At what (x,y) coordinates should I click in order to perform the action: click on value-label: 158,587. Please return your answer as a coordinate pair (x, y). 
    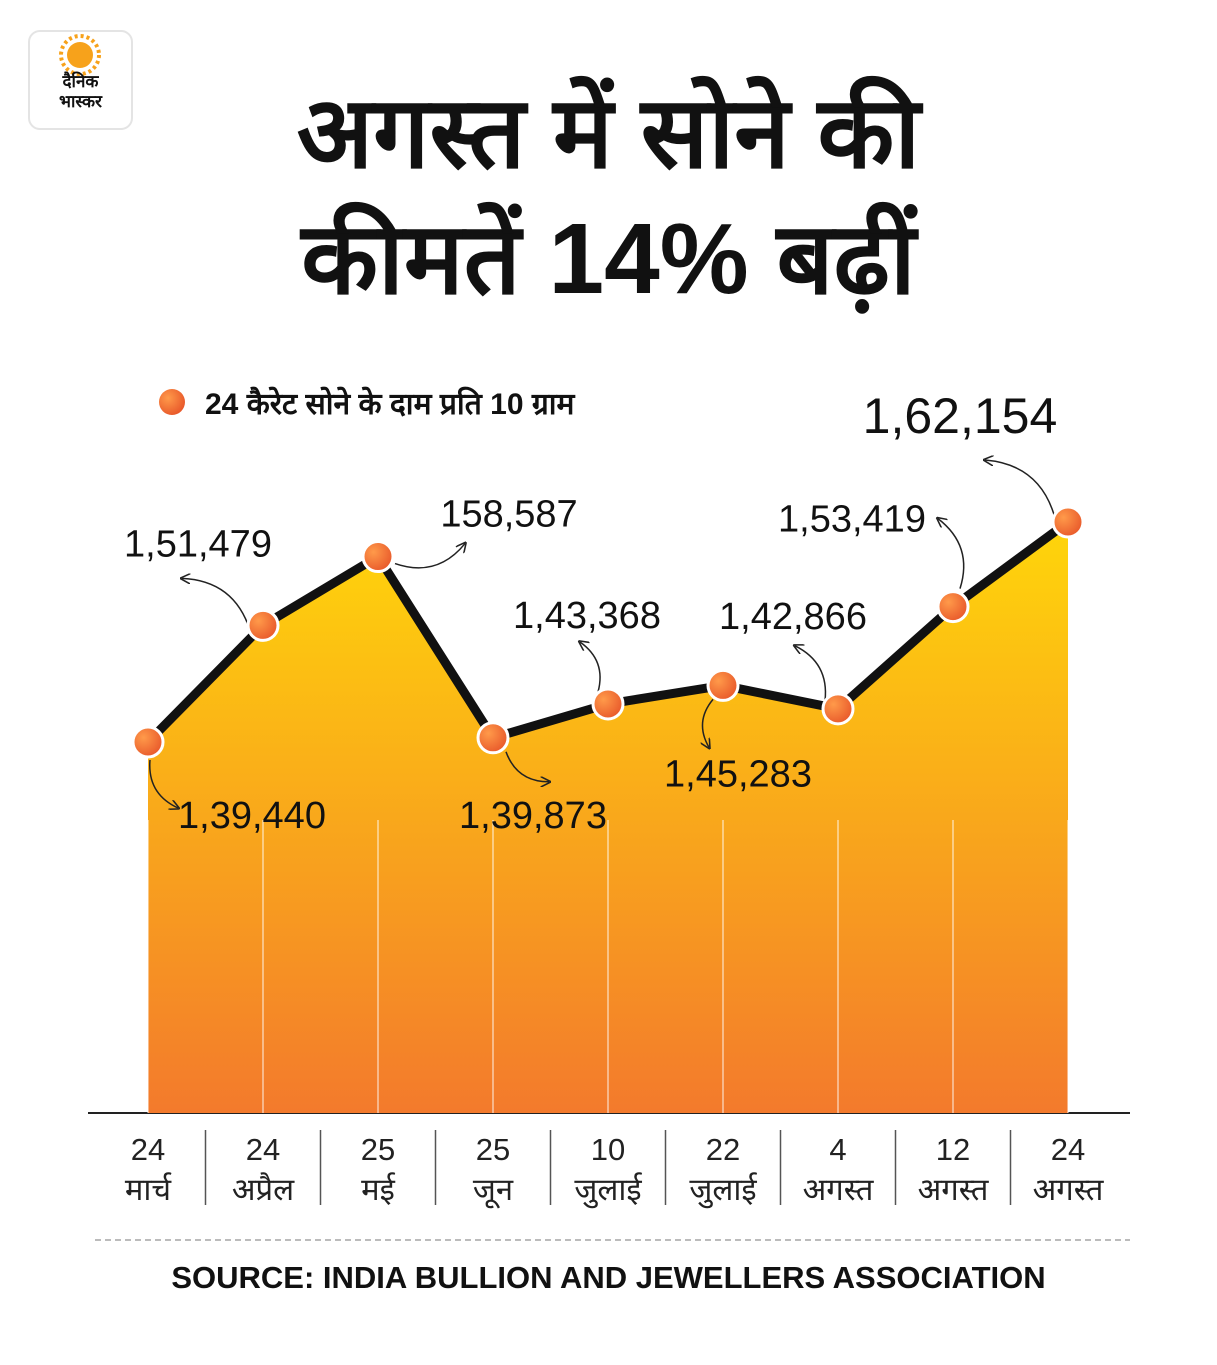
    Looking at the image, I should click on (508, 515).